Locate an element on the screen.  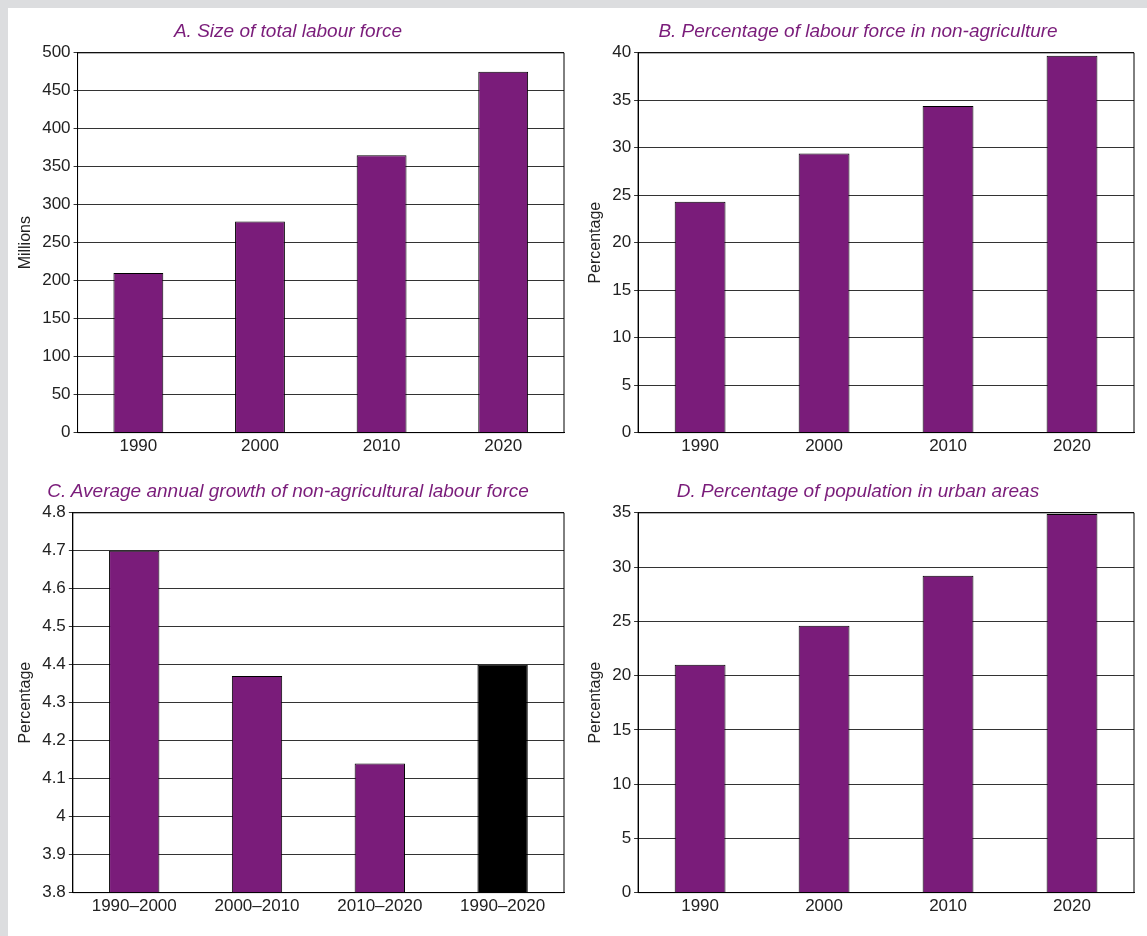
y-tick-label: 450 is located at coordinates (56, 90).